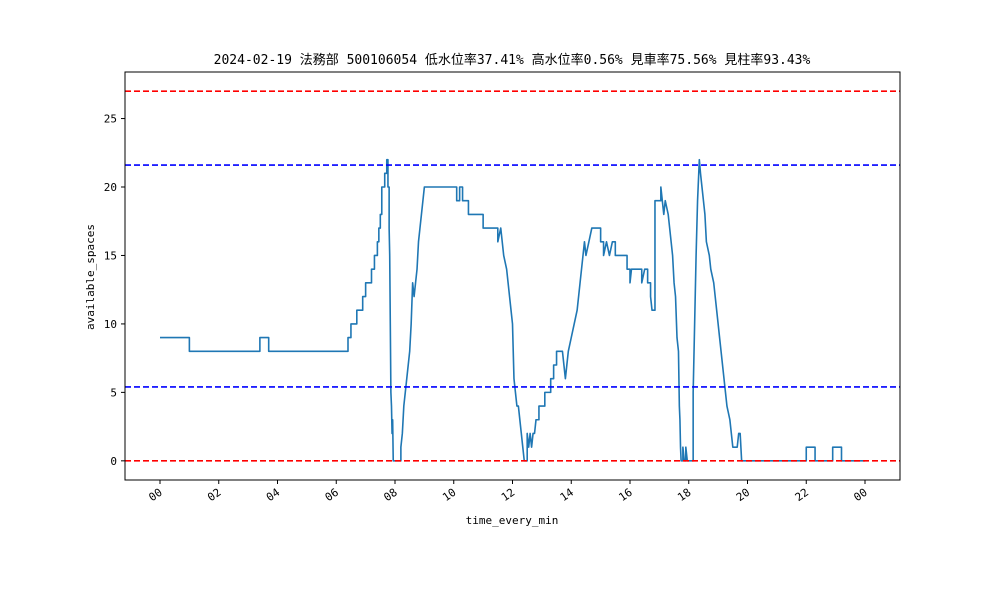 This screenshot has height=600, width=1000. Describe the element at coordinates (110, 119) in the screenshot. I see `y-tick-label-5: 25` at that location.